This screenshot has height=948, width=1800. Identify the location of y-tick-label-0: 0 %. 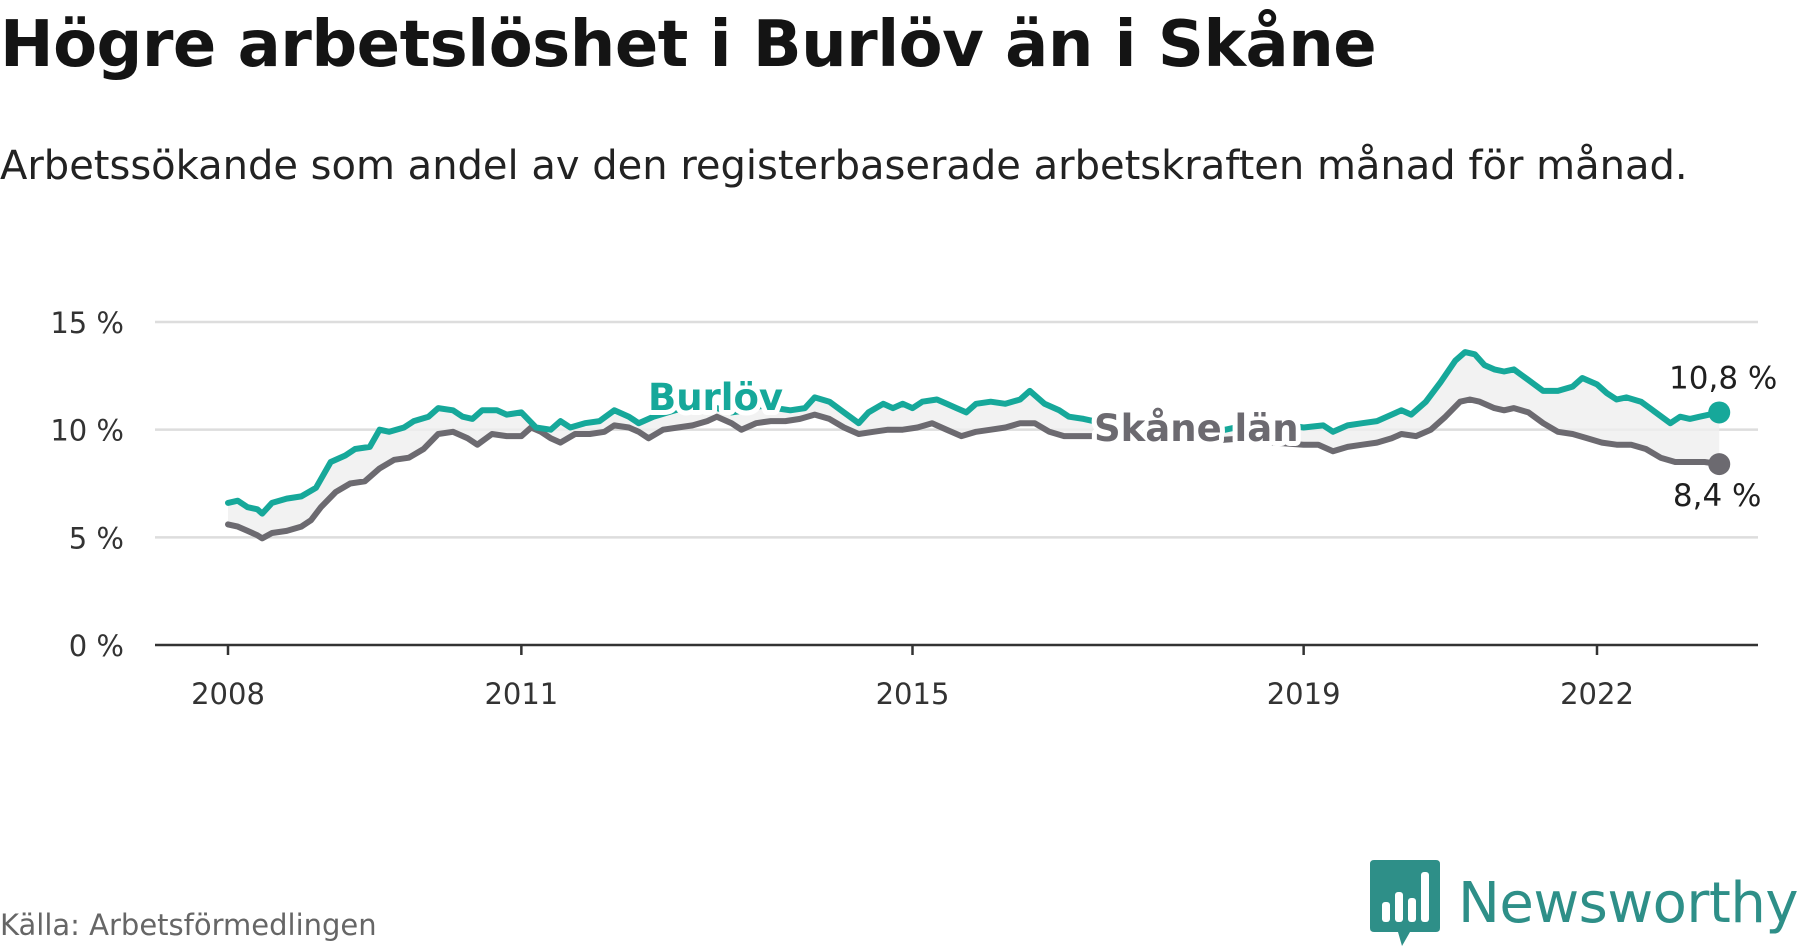
(96, 646).